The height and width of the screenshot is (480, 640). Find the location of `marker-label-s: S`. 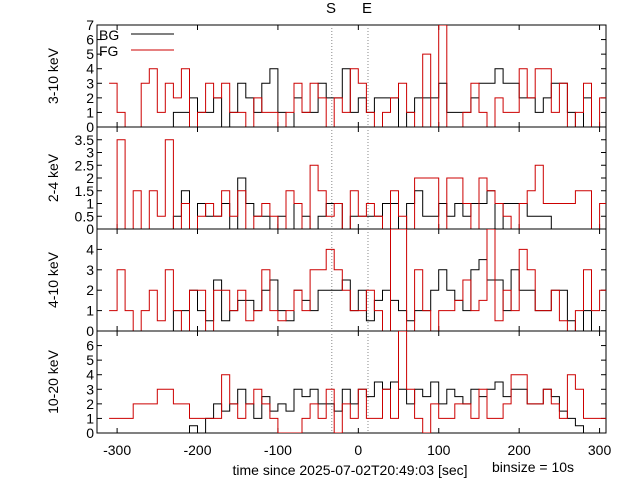

marker-label-s: S is located at coordinates (331, 8).